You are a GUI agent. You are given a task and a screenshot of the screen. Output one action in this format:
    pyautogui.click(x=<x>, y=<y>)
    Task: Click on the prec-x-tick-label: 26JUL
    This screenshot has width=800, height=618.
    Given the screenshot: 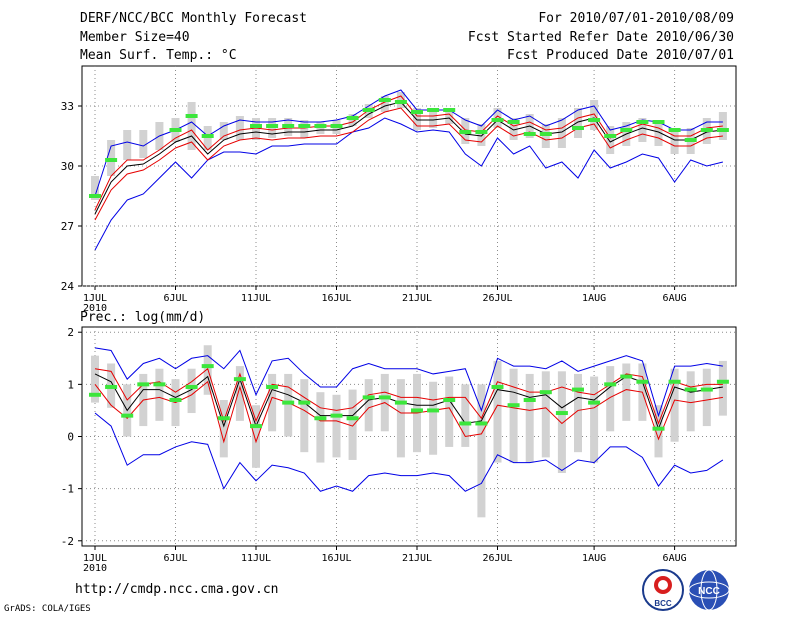 What is the action you would take?
    pyautogui.click(x=497, y=558)
    